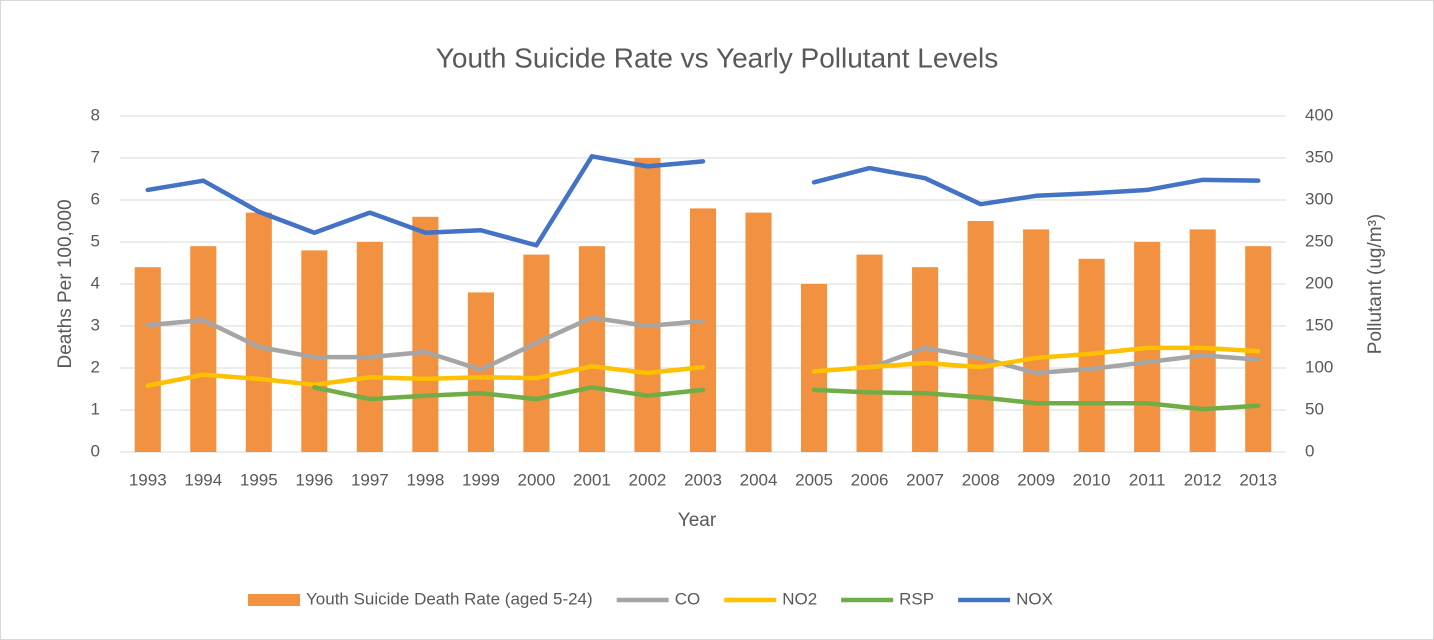 This screenshot has width=1434, height=640. What do you see at coordinates (148, 479) in the screenshot?
I see `x-tick-label: 1993` at bounding box center [148, 479].